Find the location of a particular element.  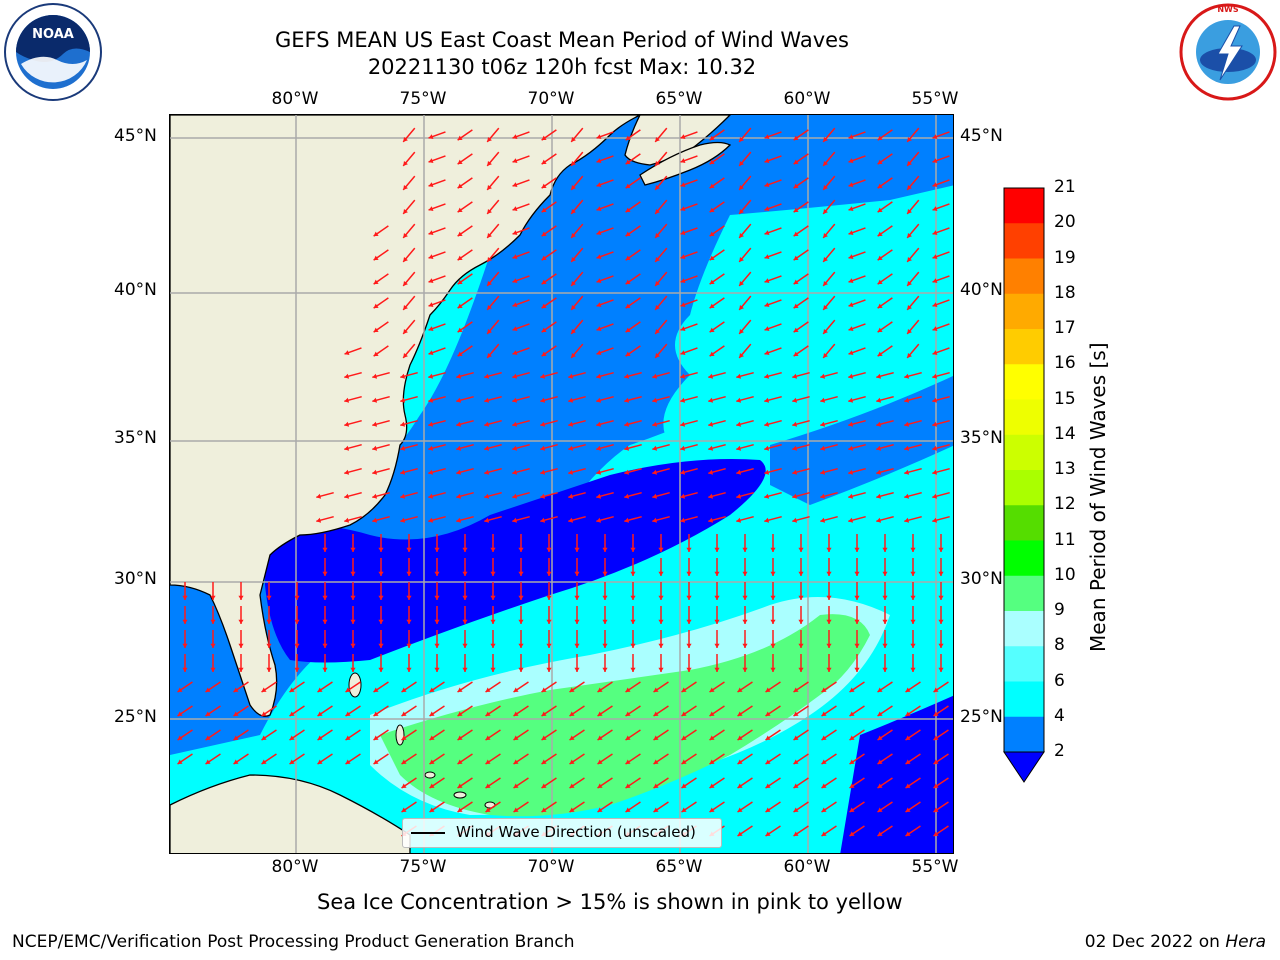

colorbar-tick-label: 12 is located at coordinates (1065, 504).